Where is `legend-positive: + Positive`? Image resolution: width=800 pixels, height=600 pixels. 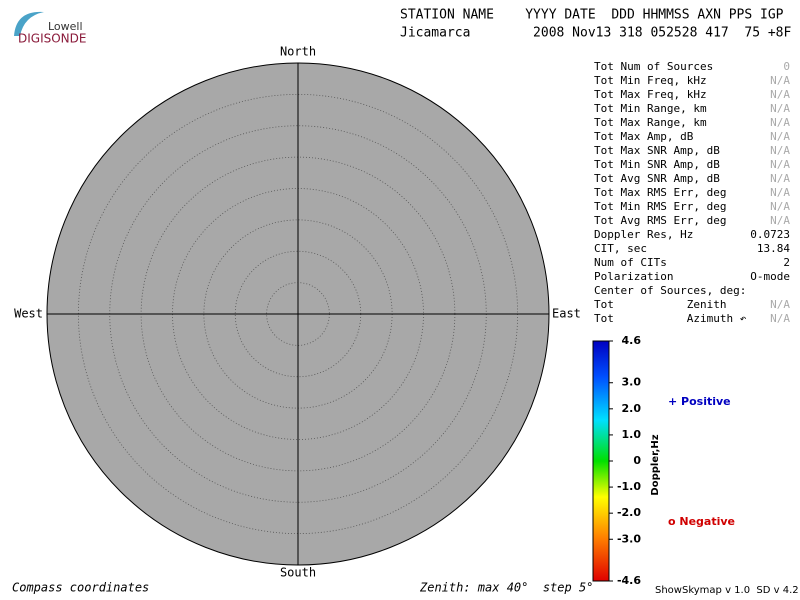
legend-positive: + Positive is located at coordinates (699, 401).